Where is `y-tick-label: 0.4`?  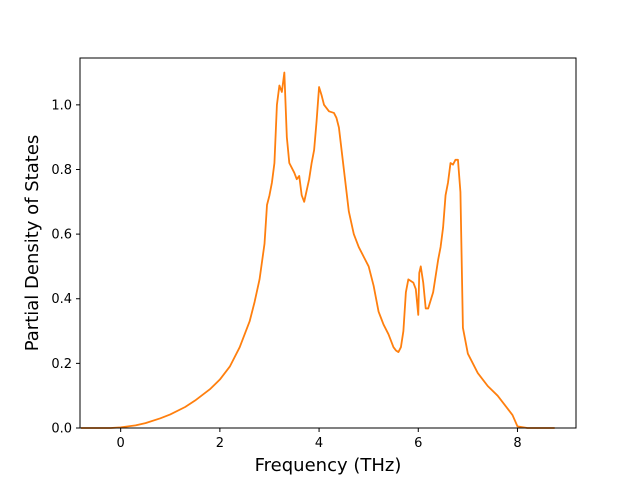
y-tick-label: 0.4 is located at coordinates (61, 299).